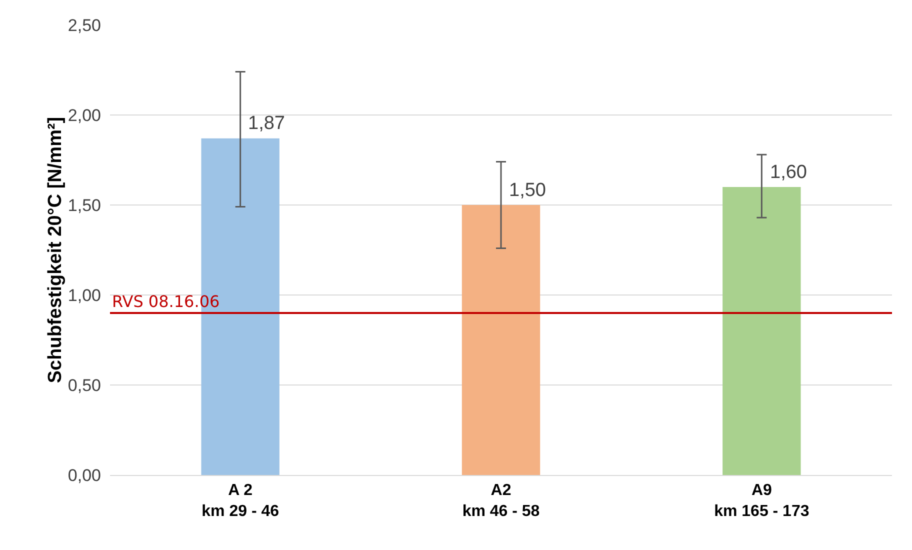  I want to click on x-tick-label: A2 km 46 - 58, so click(501, 501).